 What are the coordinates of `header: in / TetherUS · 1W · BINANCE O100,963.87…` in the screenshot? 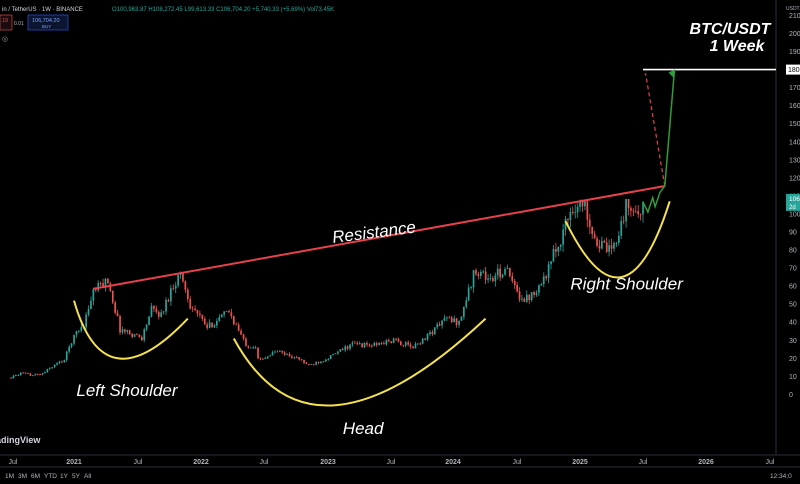 It's located at (167, 25).